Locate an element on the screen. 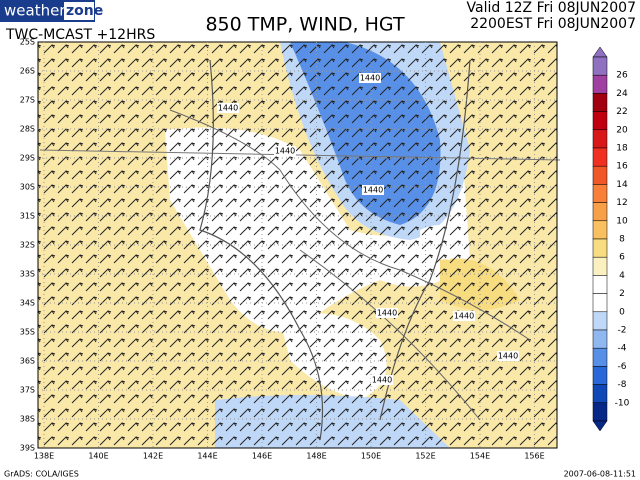 The height and width of the screenshot is (480, 640). lat-label: 34S is located at coordinates (27, 303).